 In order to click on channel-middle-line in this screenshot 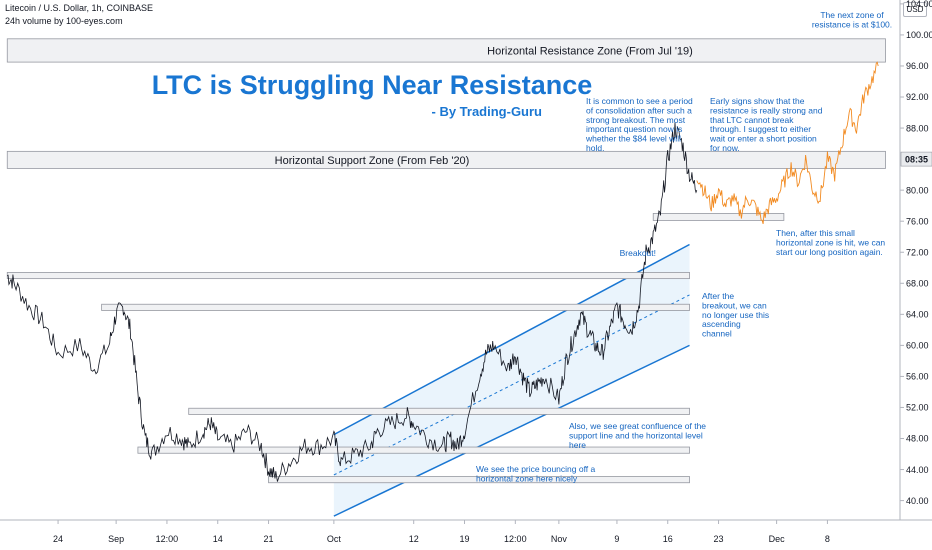, I will do `click(511, 385)`.